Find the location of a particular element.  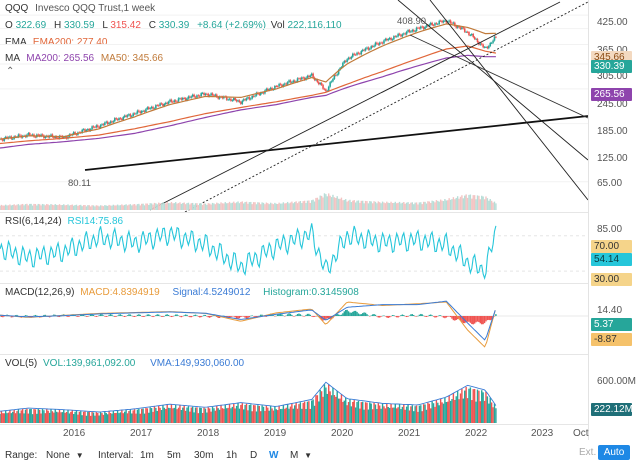

extended-hours-button: Ext. is located at coordinates (588, 452).